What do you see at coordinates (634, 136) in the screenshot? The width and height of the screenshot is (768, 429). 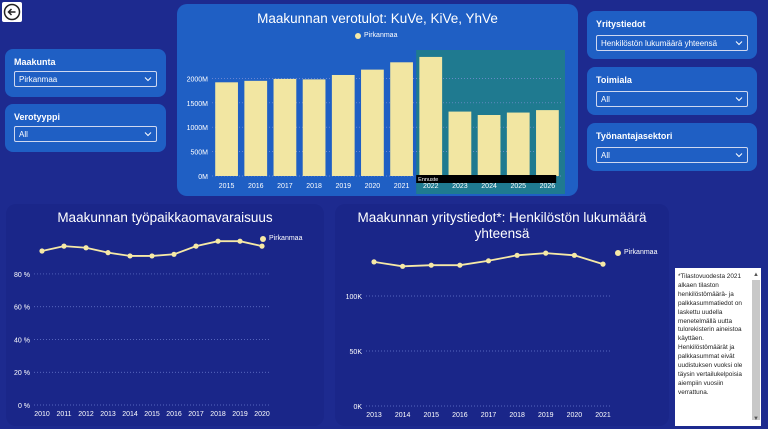 I see `slicer-label: Työnantajasektori` at bounding box center [634, 136].